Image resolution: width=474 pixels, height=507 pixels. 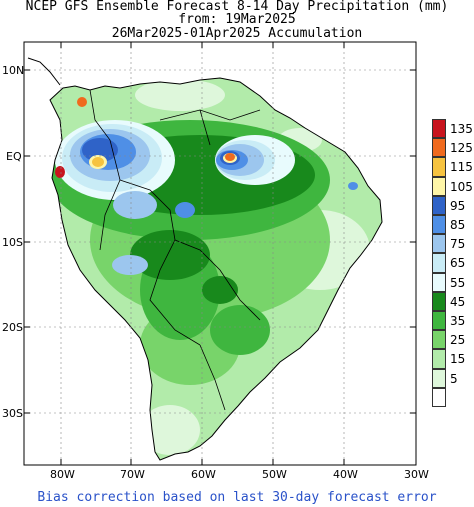 What do you see at coordinates (44, 71) in the screenshot?
I see `central-america-coast` at bounding box center [44, 71].